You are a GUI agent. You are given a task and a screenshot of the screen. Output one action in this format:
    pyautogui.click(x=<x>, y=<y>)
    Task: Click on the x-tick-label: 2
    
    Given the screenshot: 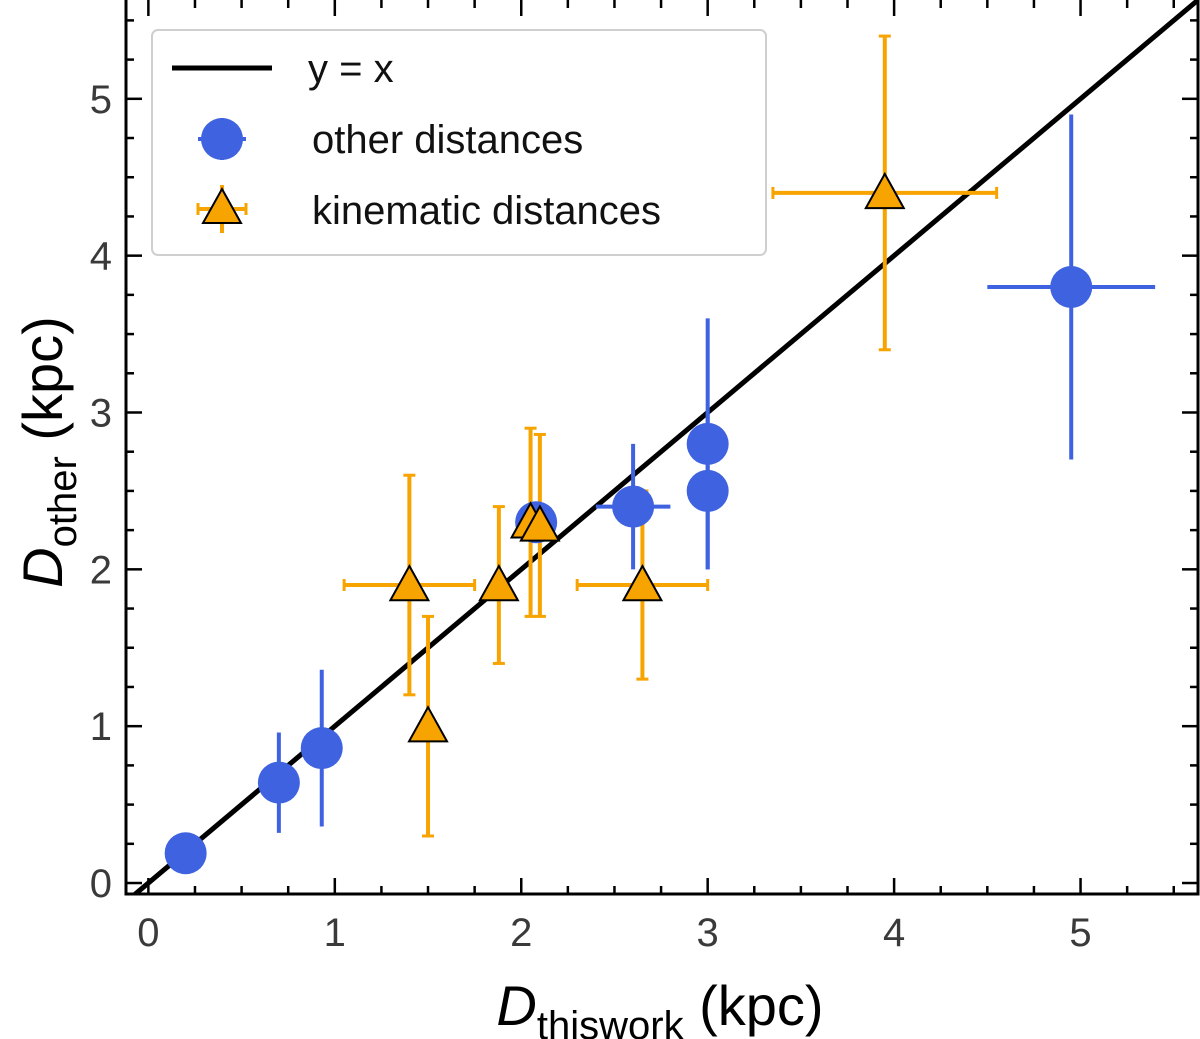 What is the action you would take?
    pyautogui.click(x=521, y=933)
    